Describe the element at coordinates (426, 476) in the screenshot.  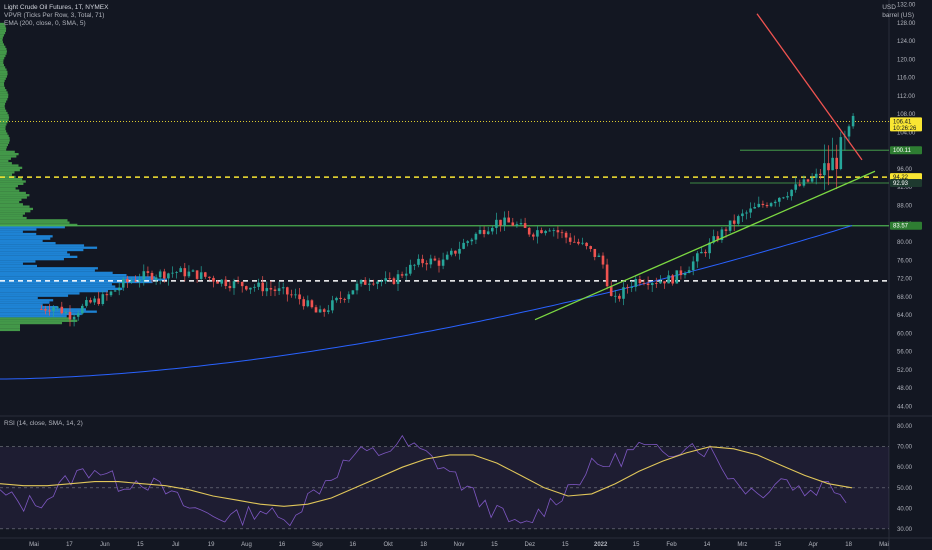
I see `rsi-ma-line` at that location.